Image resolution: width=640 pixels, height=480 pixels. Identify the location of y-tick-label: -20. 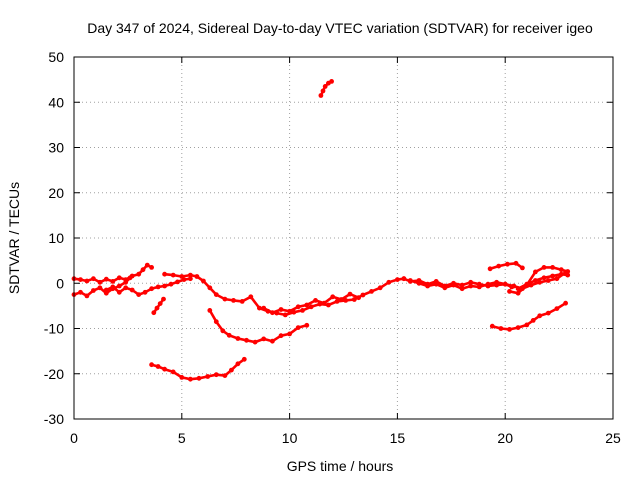
(54, 374).